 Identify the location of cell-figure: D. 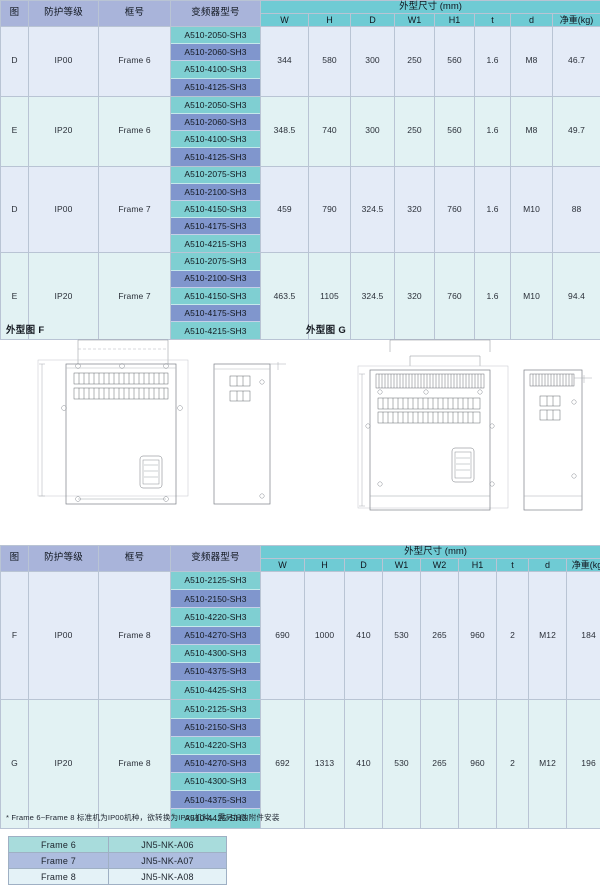
(14, 209).